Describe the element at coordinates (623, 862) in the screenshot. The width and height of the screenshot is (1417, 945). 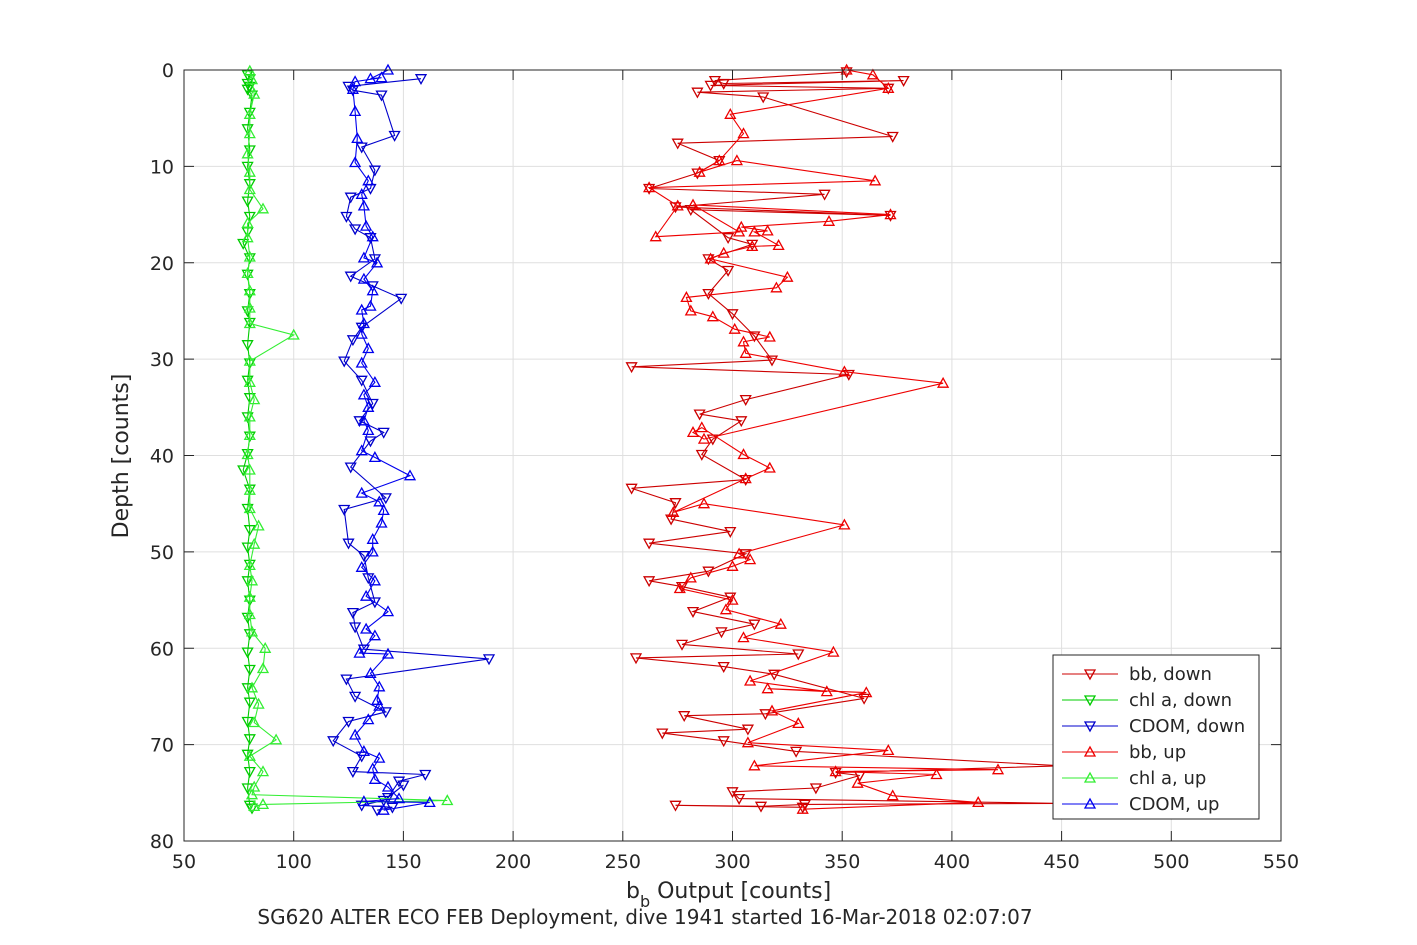
I see `x-tick-label: 250` at that location.